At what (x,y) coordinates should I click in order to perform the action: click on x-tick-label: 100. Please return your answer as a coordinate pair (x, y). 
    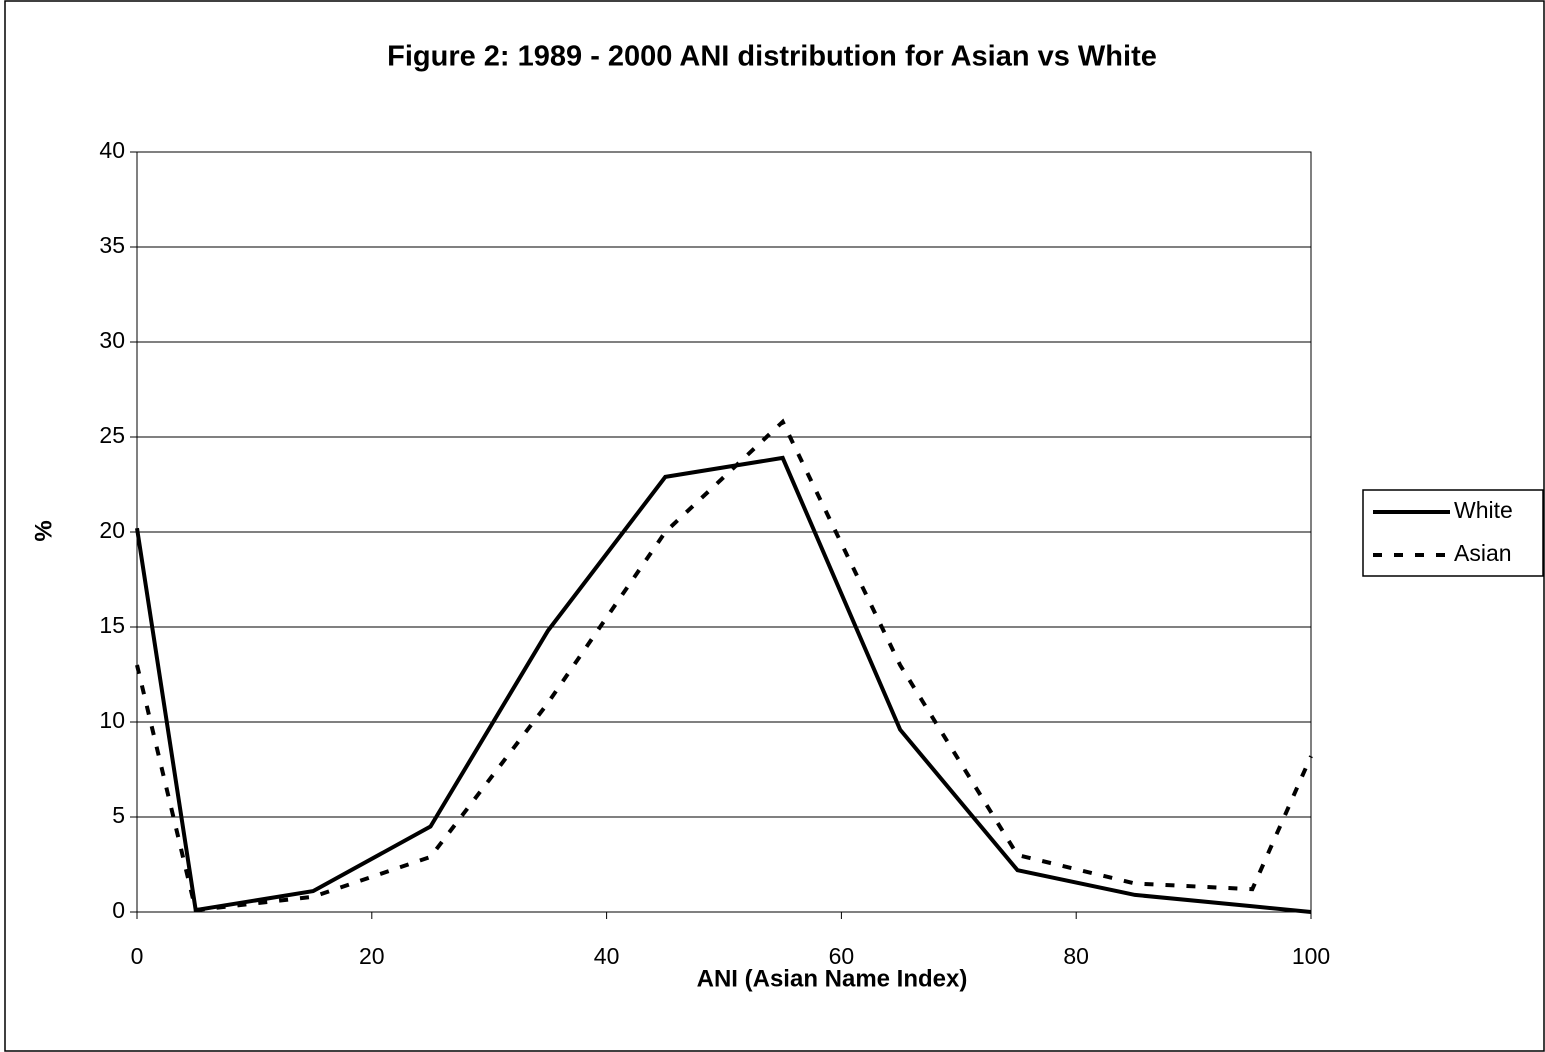
    Looking at the image, I should click on (1311, 956).